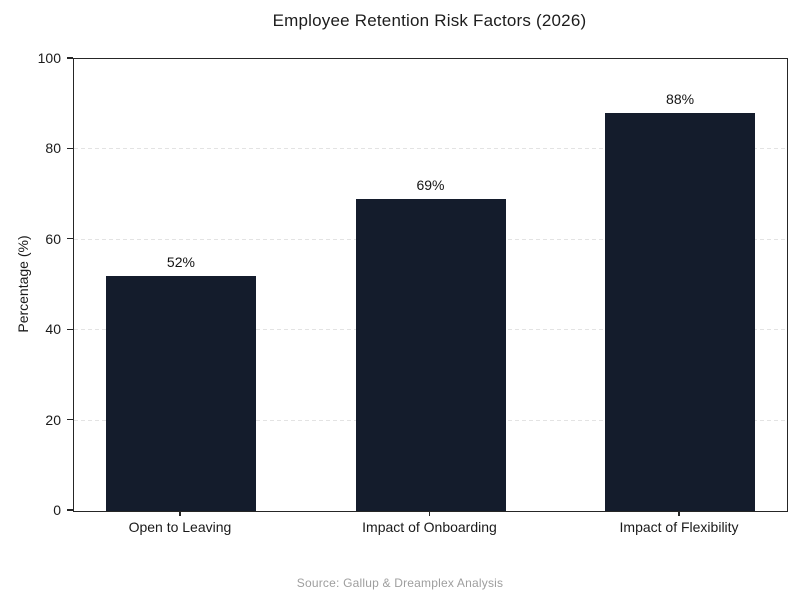 The image size is (800, 600). Describe the element at coordinates (180, 261) in the screenshot. I see `bar-value-label: 52%` at that location.